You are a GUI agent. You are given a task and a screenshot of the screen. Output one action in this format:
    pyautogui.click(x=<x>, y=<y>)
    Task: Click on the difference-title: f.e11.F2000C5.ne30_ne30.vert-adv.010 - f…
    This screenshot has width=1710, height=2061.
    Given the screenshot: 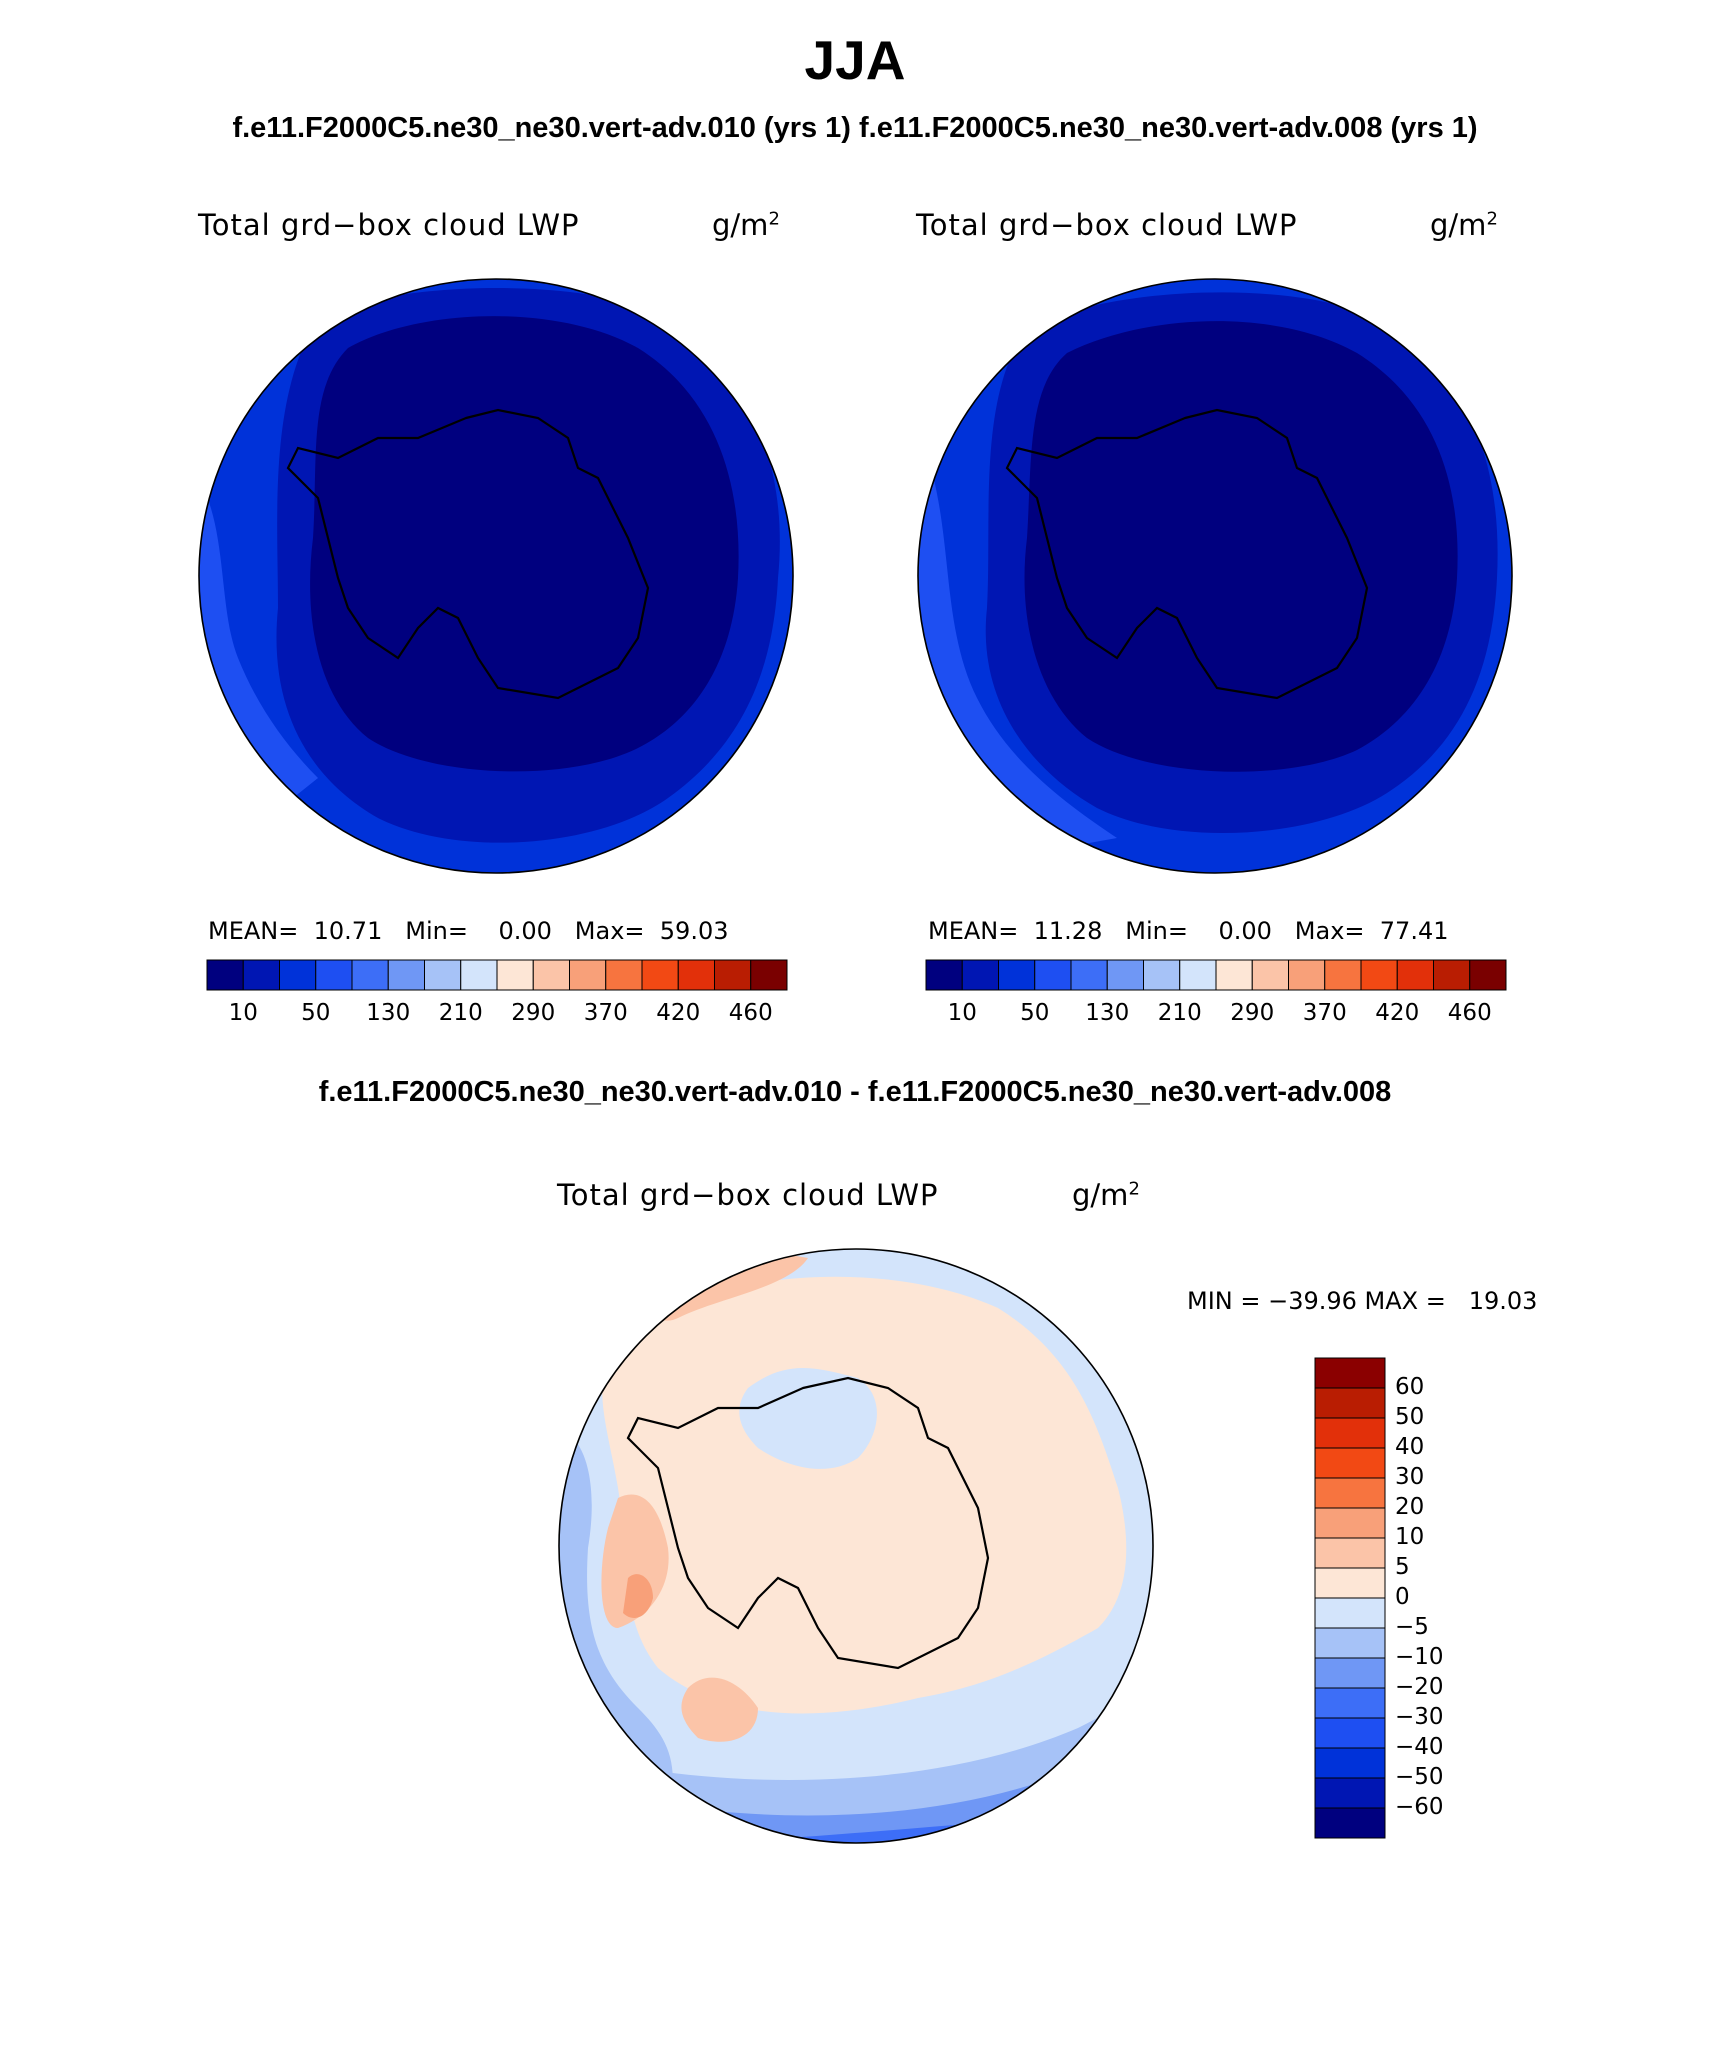 What is the action you would take?
    pyautogui.click(x=855, y=1092)
    